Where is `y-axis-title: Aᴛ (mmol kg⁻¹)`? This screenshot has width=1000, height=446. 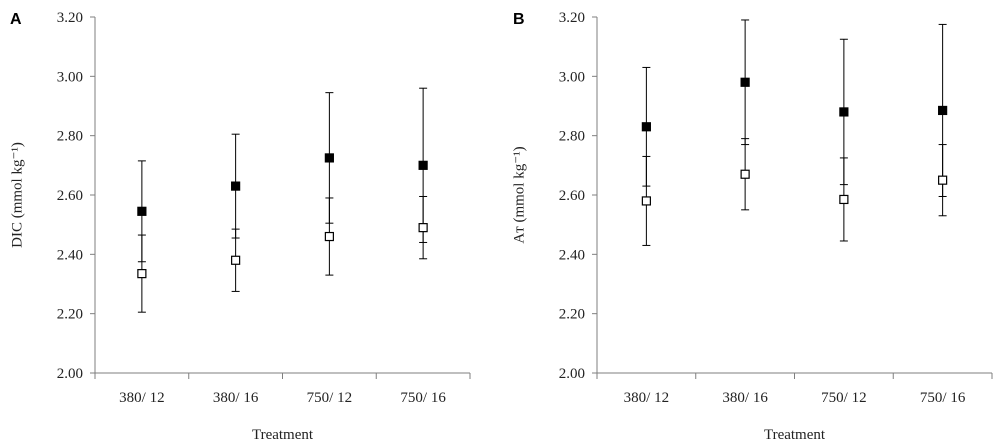 y-axis-title: Aᴛ (mmol kg⁻¹) is located at coordinates (519, 194).